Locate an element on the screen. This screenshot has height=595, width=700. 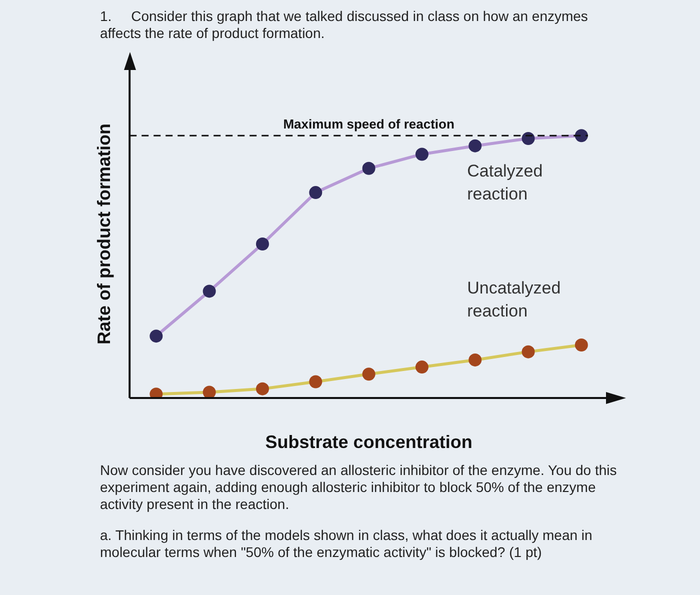
series-label: Catalyzed reaction is located at coordinates (505, 182).